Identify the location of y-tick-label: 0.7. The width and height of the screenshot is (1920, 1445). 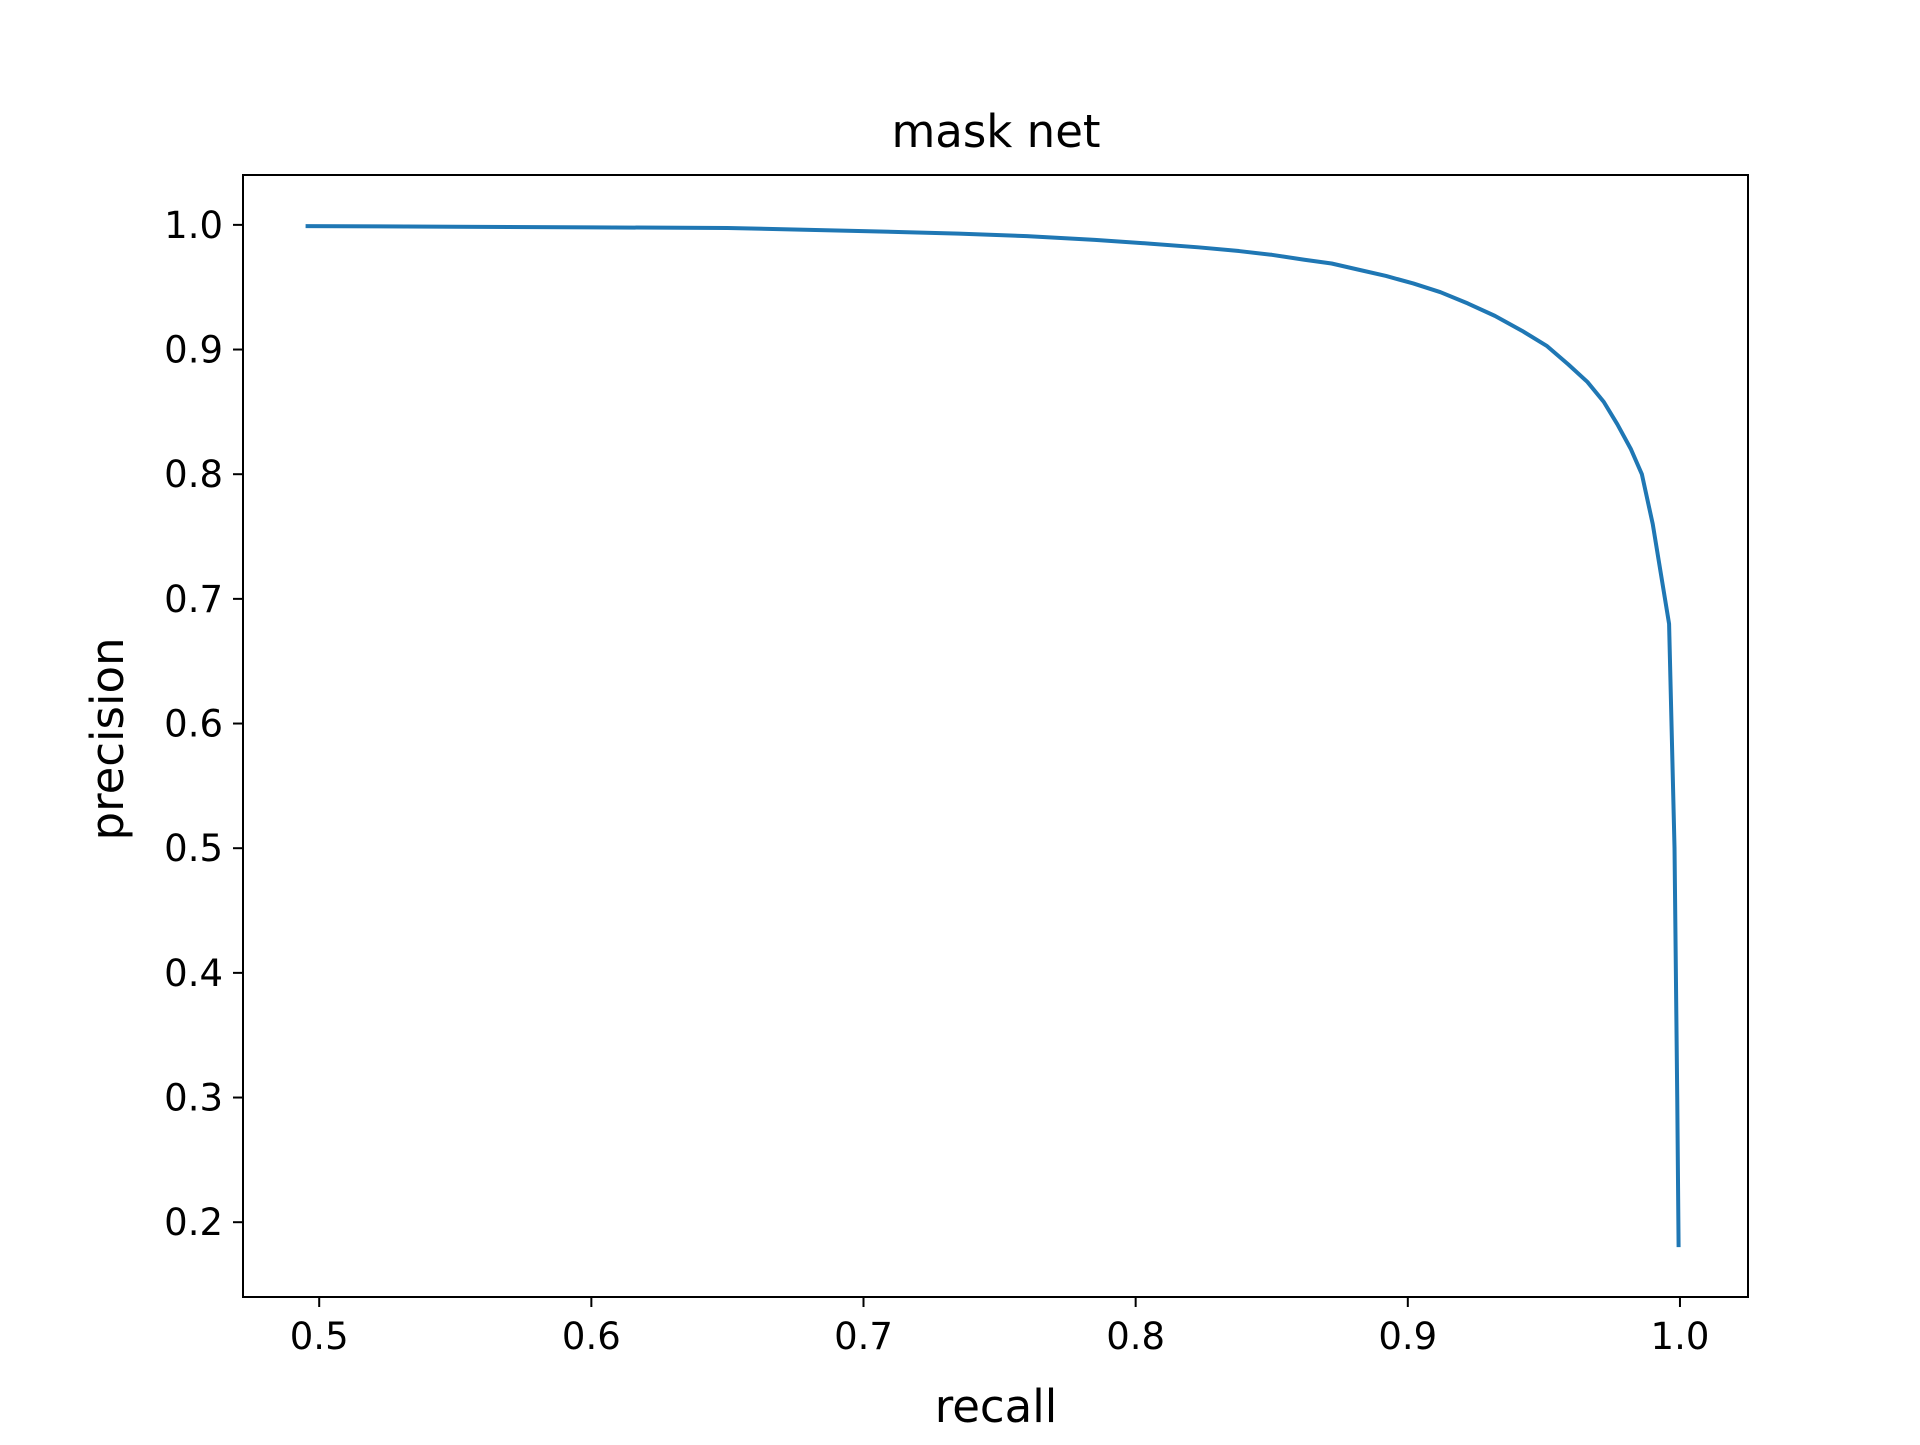
(193, 599).